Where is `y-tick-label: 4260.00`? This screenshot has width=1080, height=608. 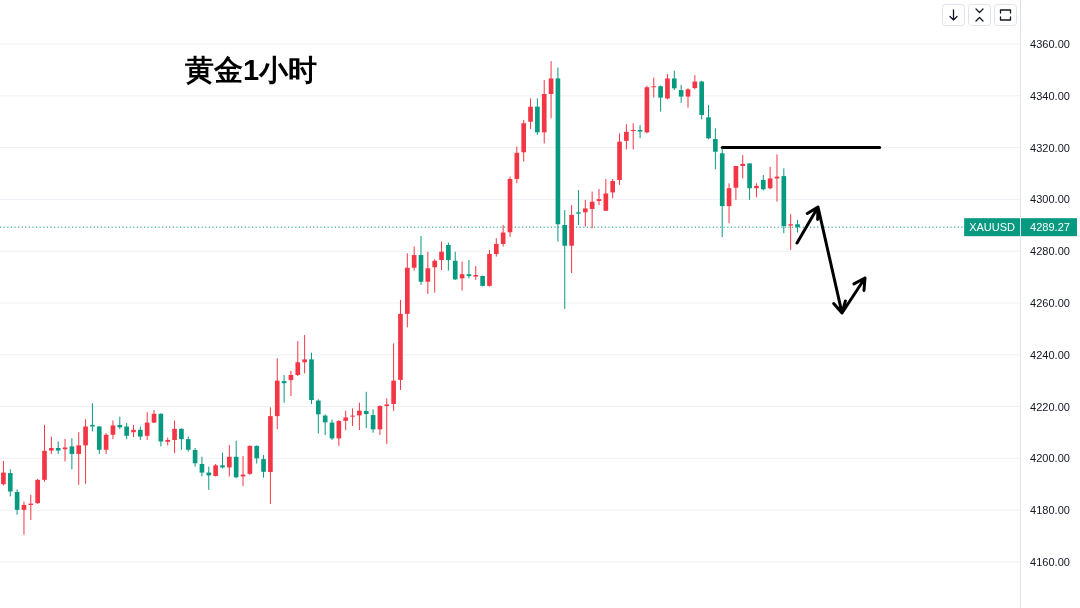
y-tick-label: 4260.00 is located at coordinates (1050, 302).